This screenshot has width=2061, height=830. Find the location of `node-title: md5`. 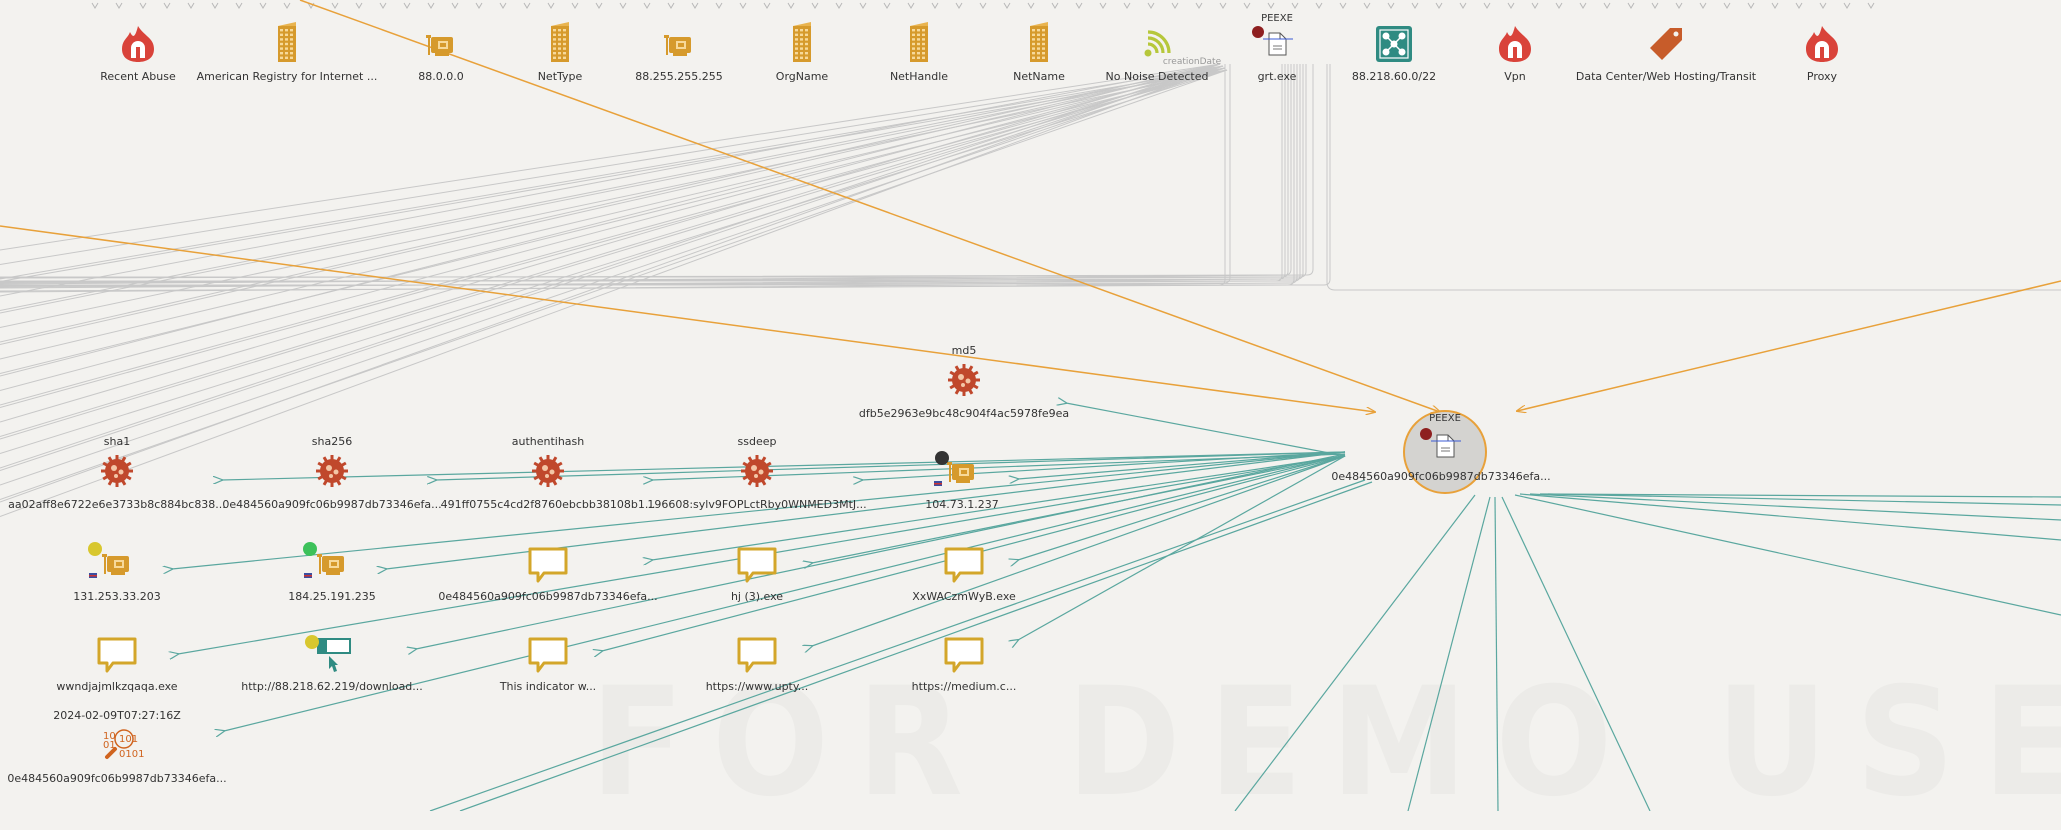

node-title: md5 is located at coordinates (964, 350).